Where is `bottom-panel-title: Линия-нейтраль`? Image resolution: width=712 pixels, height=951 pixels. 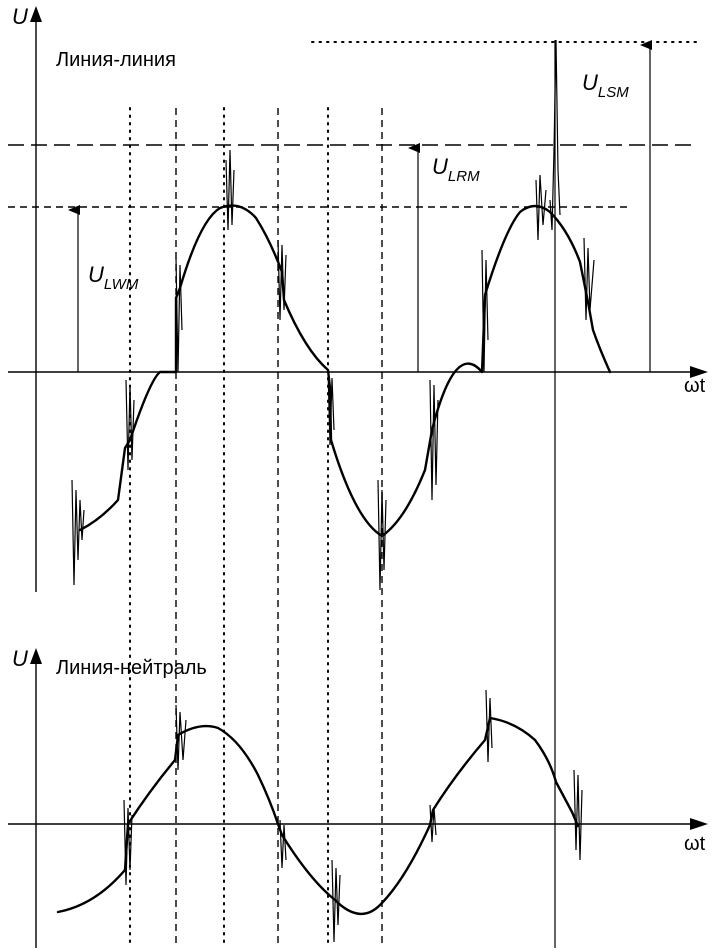
bottom-panel-title: Линия-нейтраль is located at coordinates (131, 668).